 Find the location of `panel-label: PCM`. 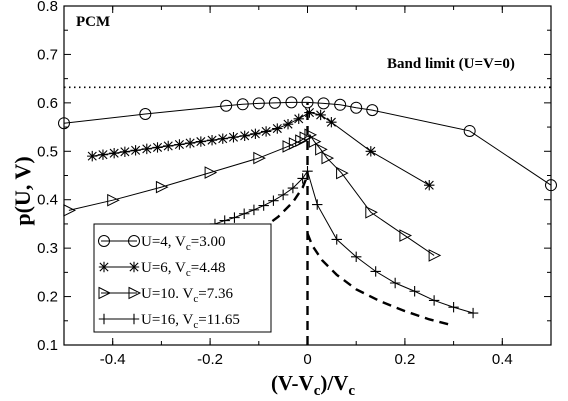

panel-label: PCM is located at coordinates (93, 22).